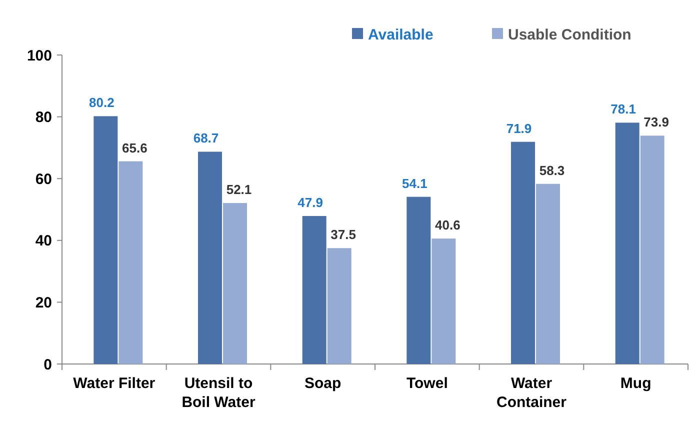 The width and height of the screenshot is (694, 425). What do you see at coordinates (570, 35) in the screenshot?
I see `legend-label: Usable Condition` at bounding box center [570, 35].